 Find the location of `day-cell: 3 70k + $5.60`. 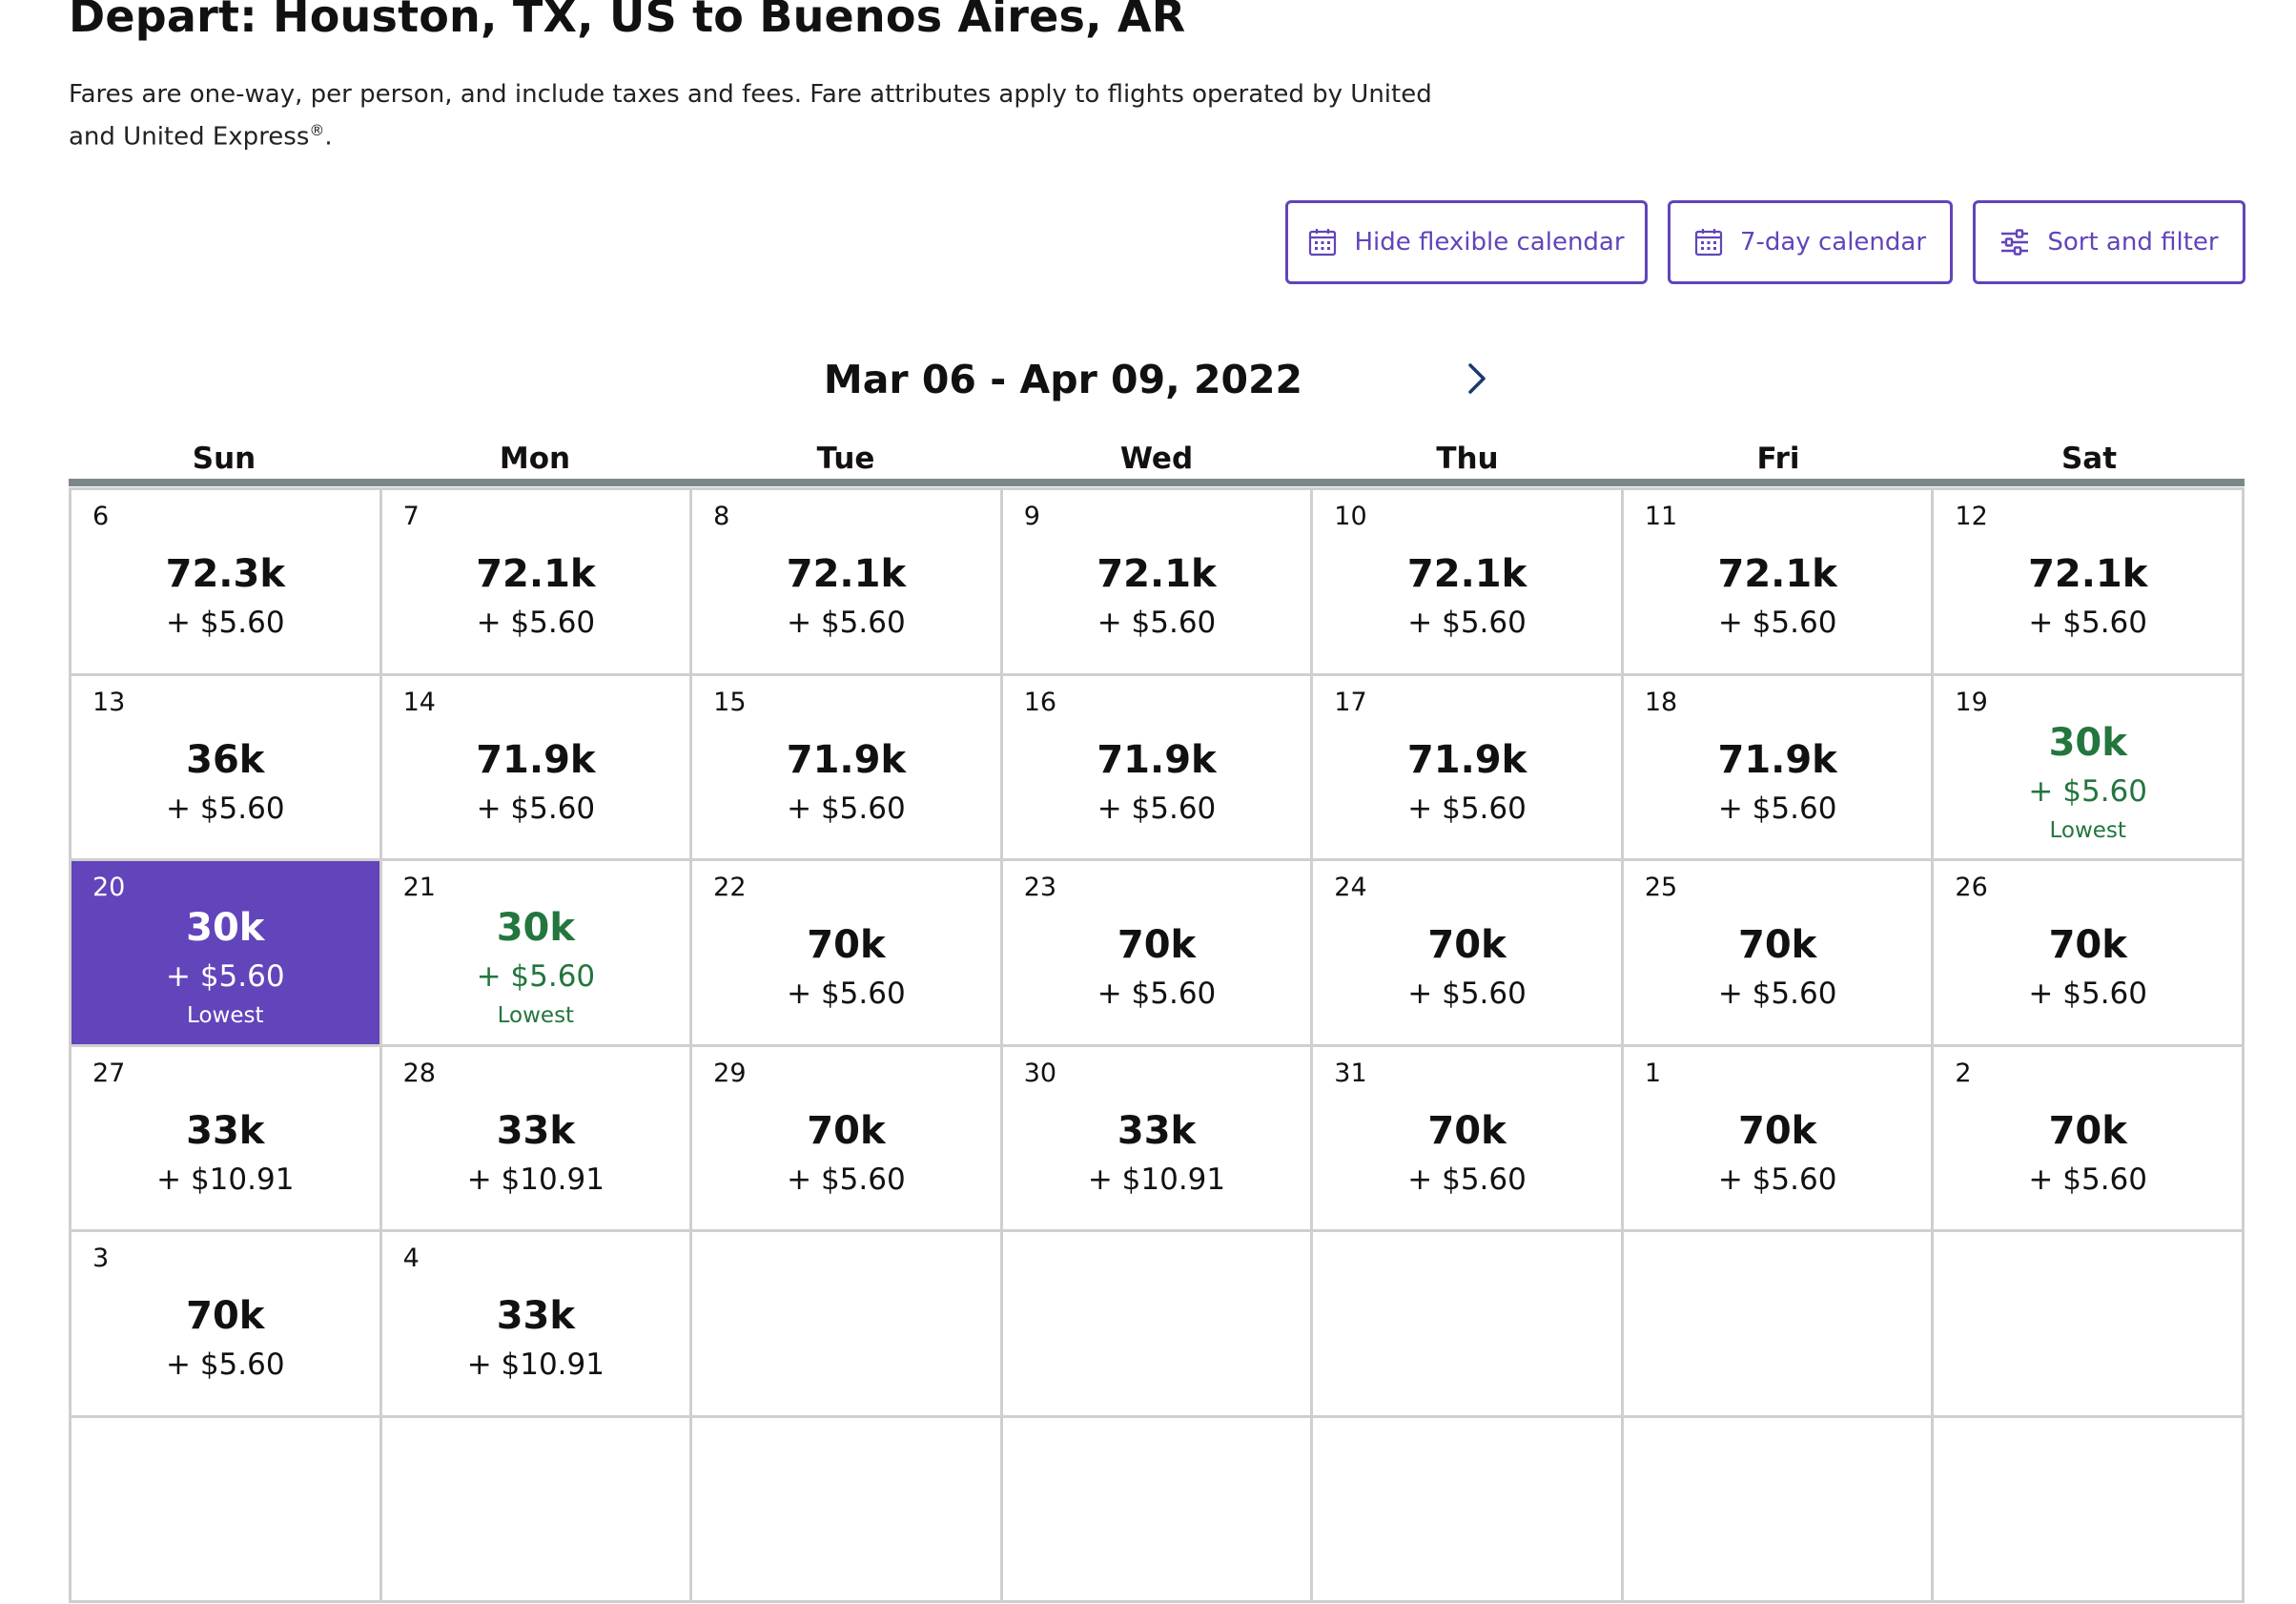

day-cell: 3 70k + $5.60 is located at coordinates (227, 1325).